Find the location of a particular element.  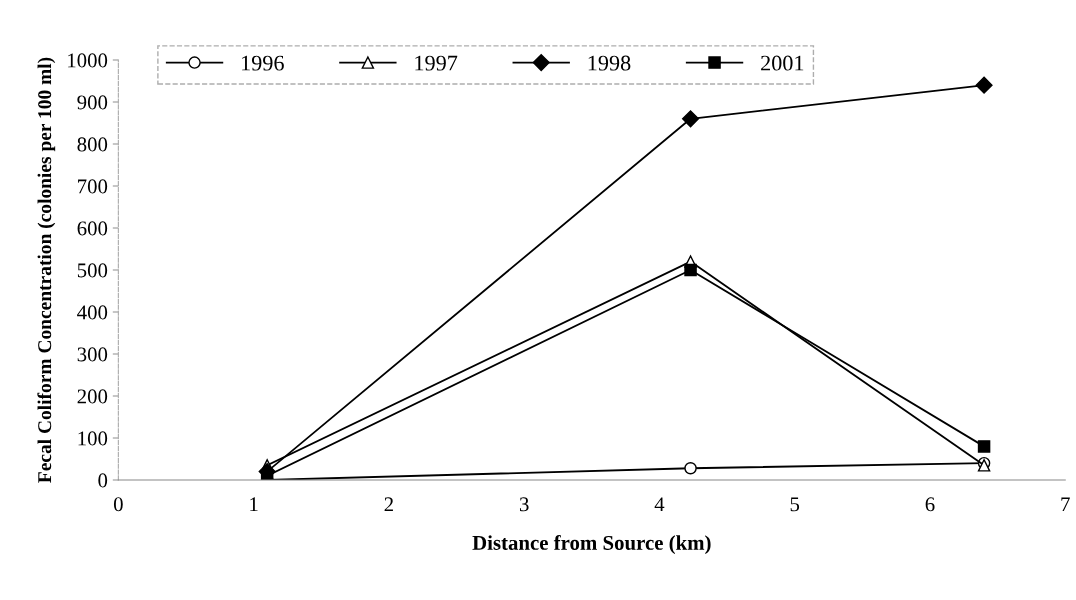

legend-label: 1997 is located at coordinates (436, 63).